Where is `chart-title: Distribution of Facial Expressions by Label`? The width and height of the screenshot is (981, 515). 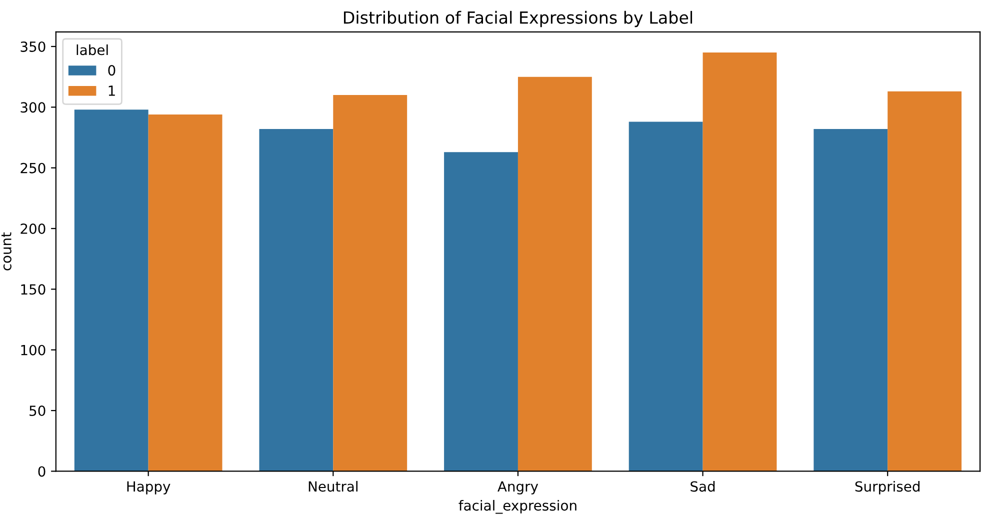
chart-title: Distribution of Facial Expressions by Label is located at coordinates (518, 19).